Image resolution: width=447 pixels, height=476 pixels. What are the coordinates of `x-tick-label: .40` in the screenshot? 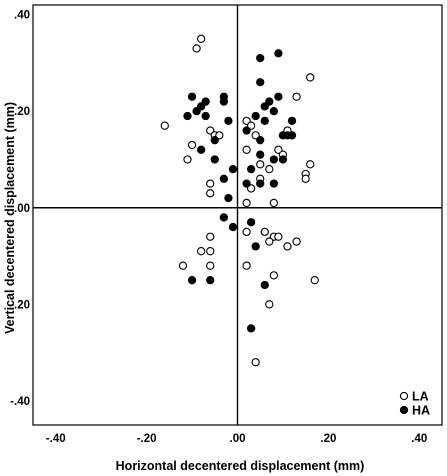 It's located at (419, 439).